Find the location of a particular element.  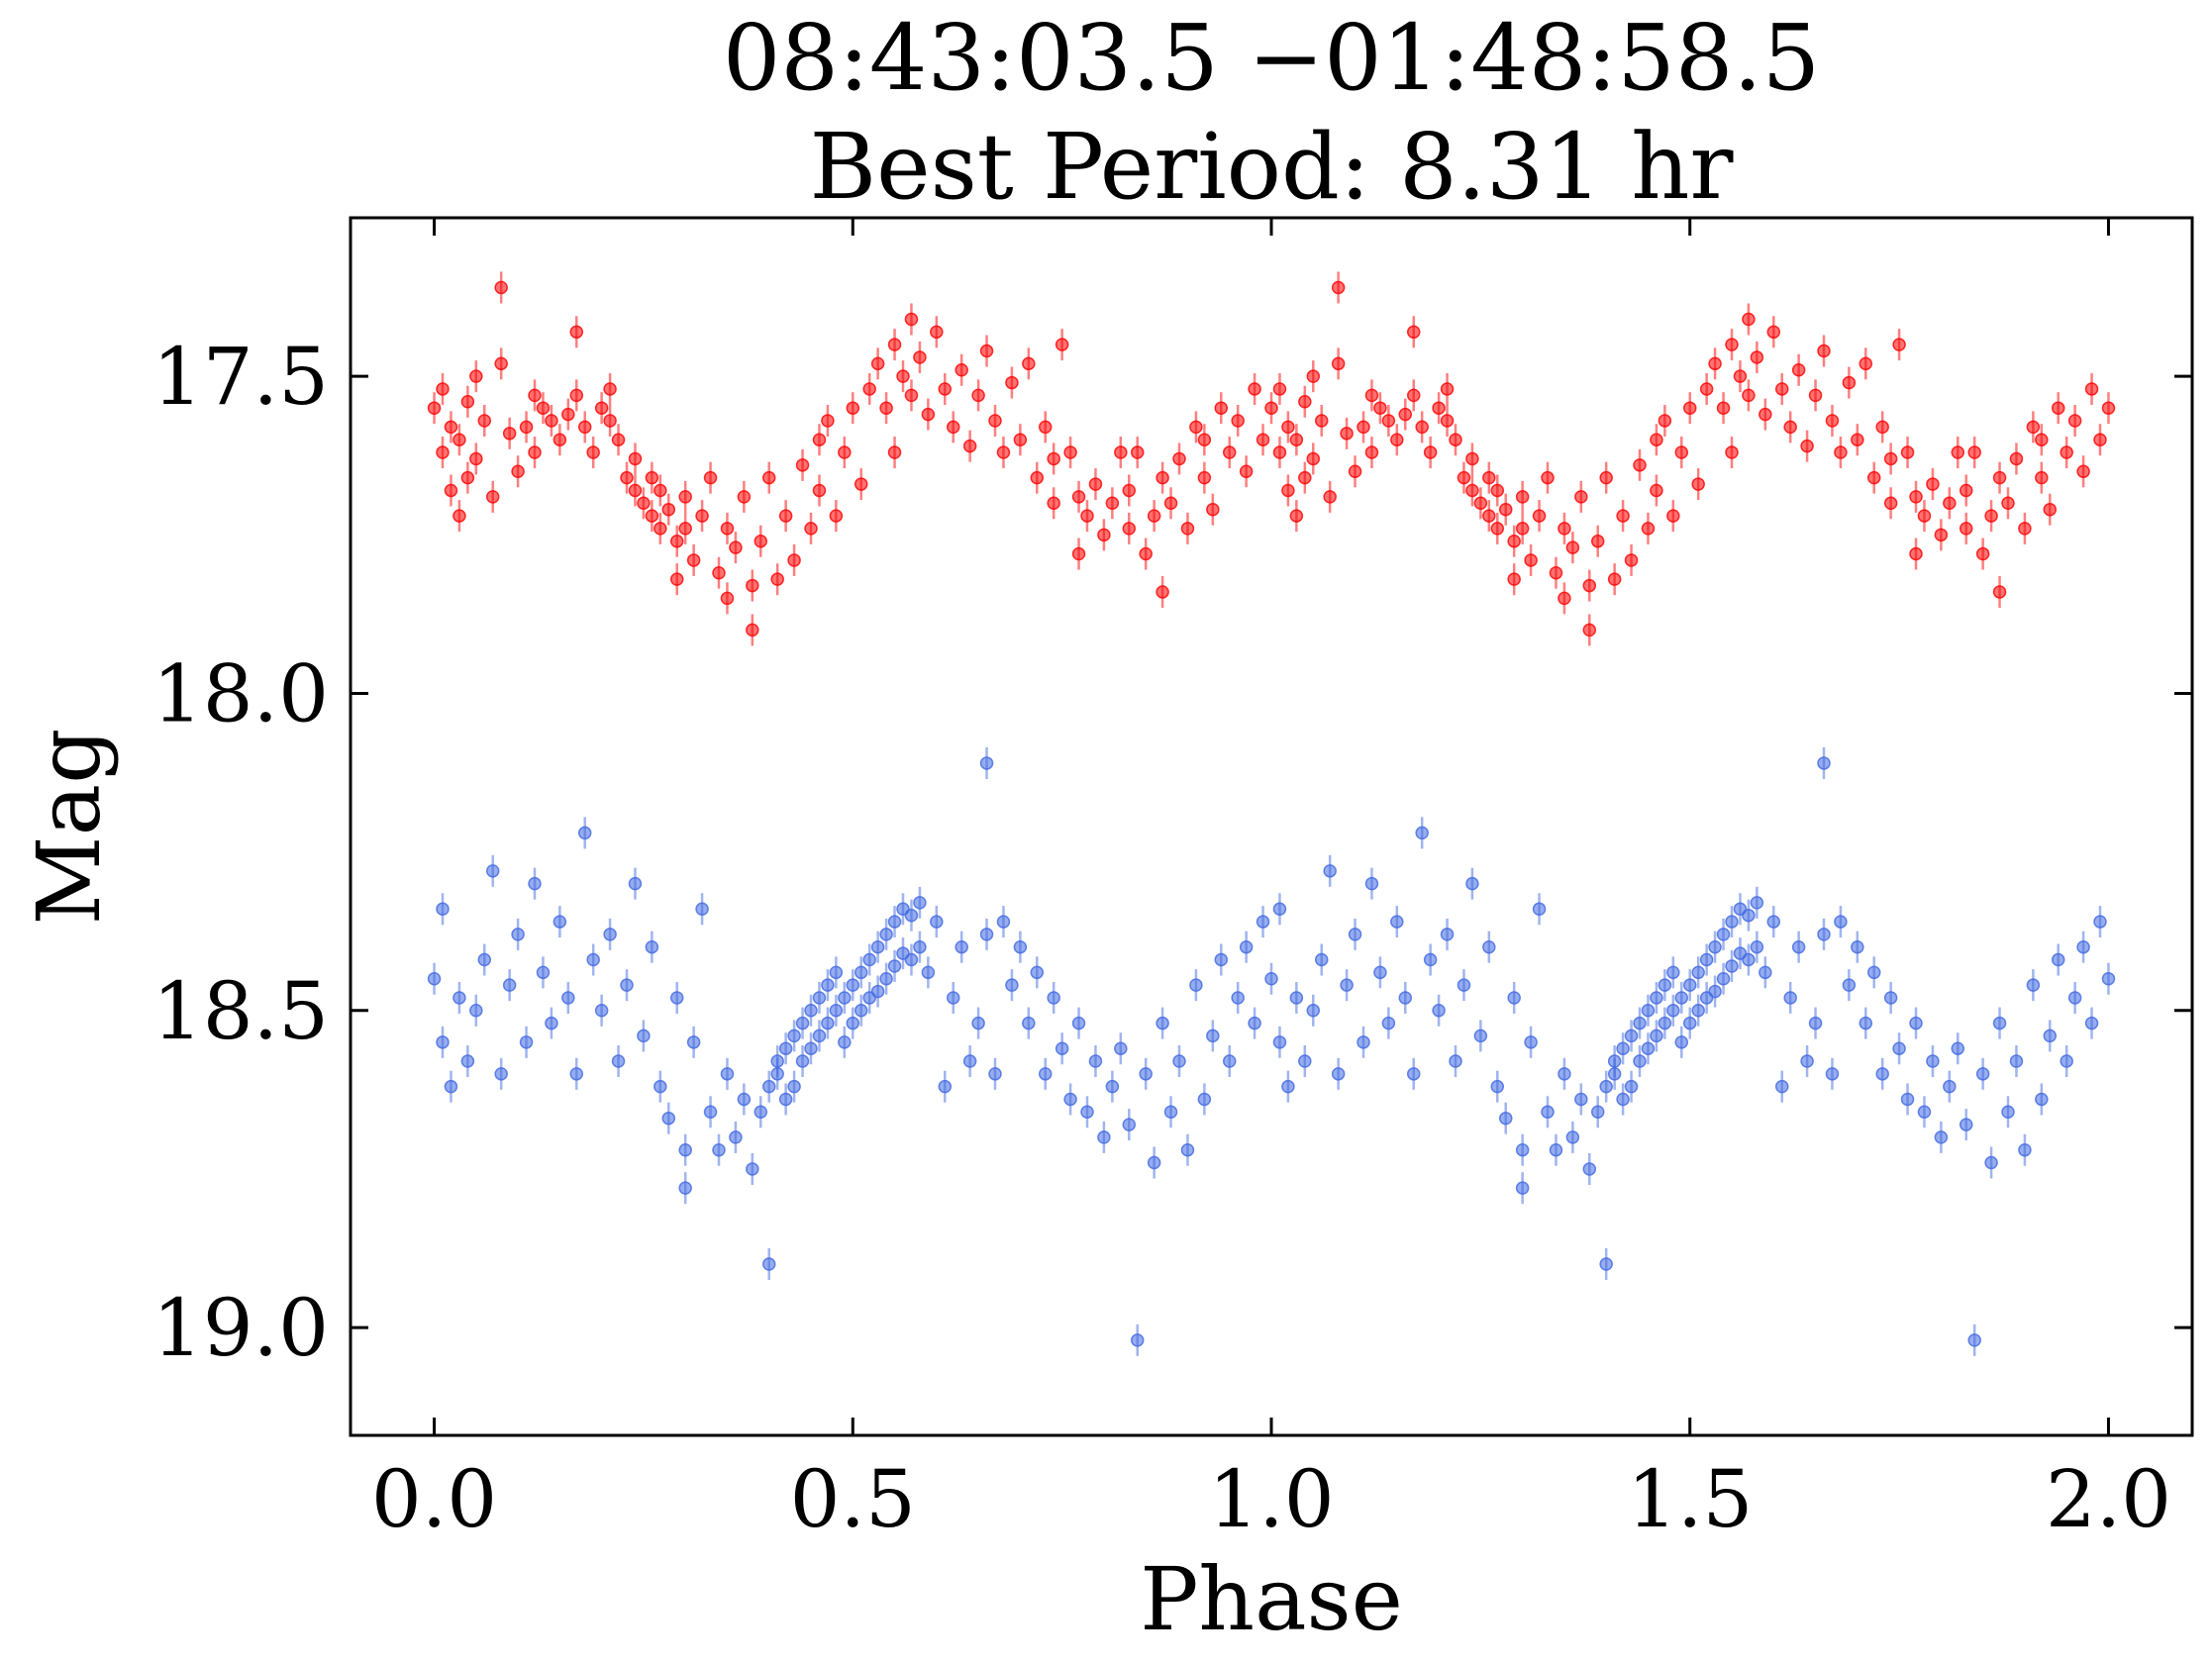

y-tick-label: 17.5 is located at coordinates (240, 377).